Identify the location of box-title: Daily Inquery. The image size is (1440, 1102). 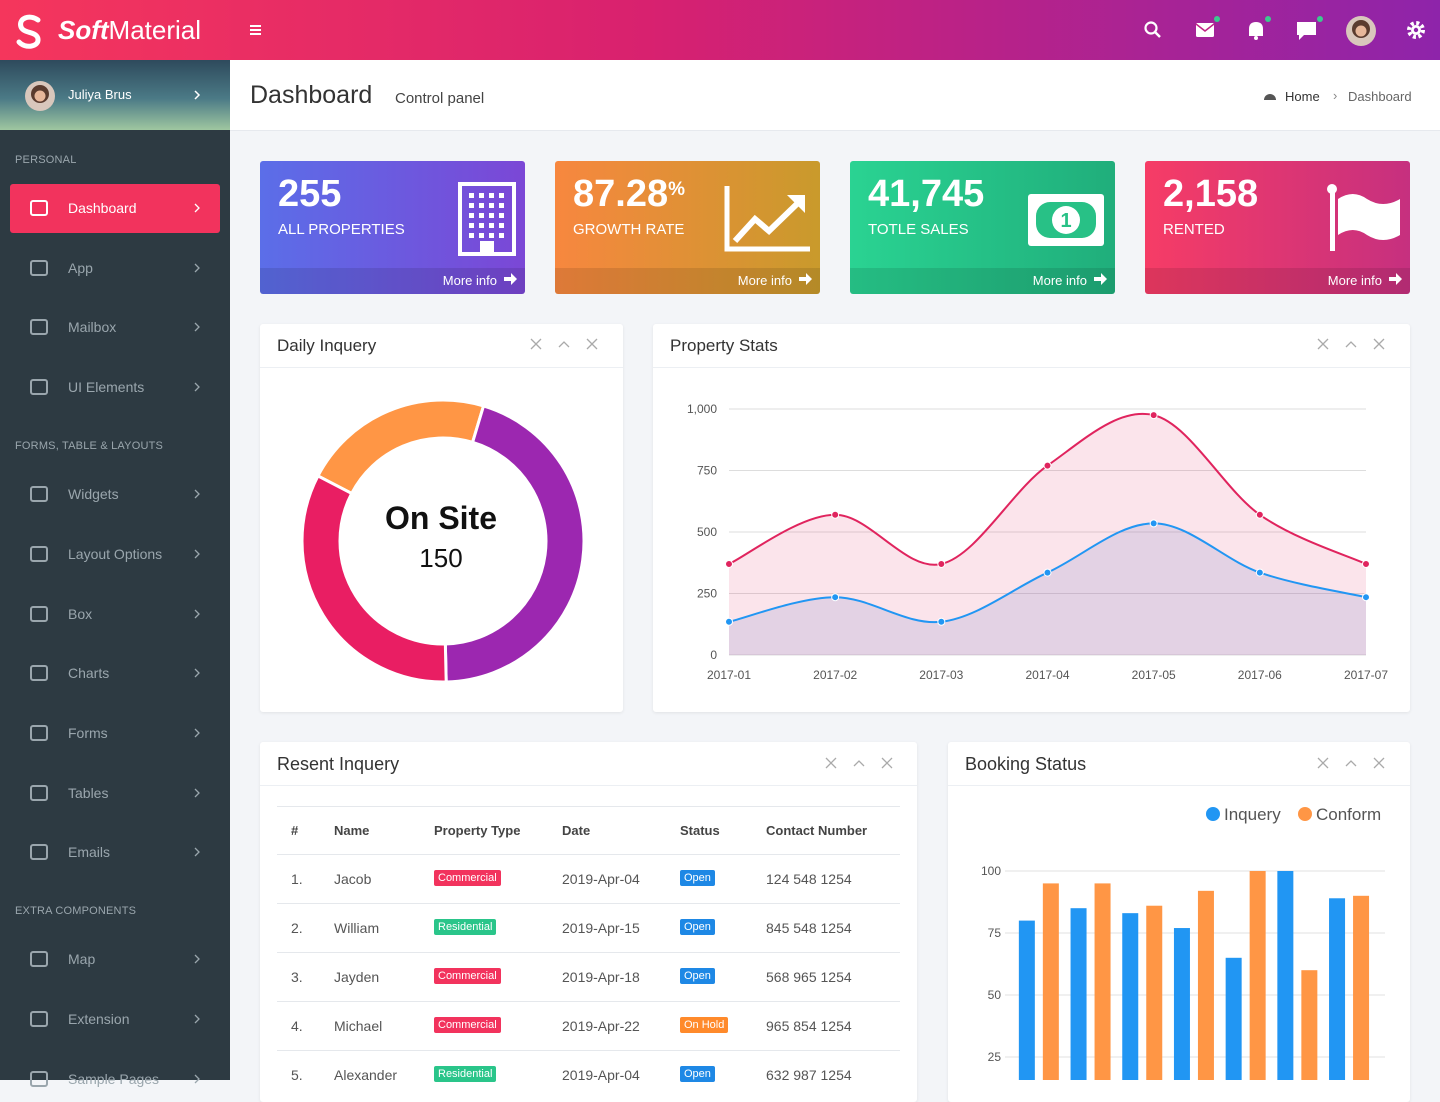
(327, 345).